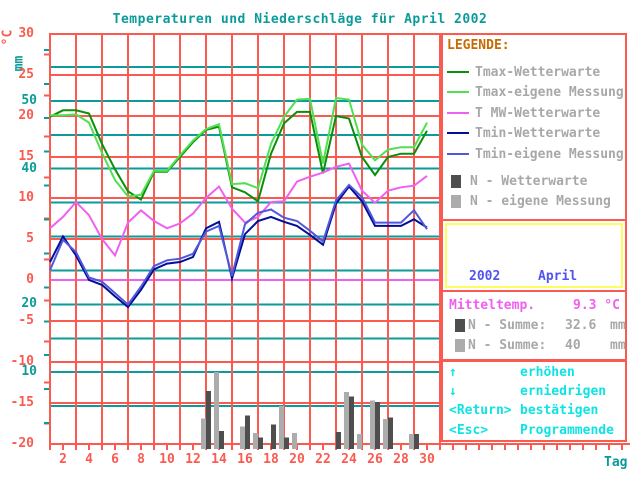 The width and height of the screenshot is (640, 480). Describe the element at coordinates (558, 276) in the screenshot. I see `period-month: April` at that location.